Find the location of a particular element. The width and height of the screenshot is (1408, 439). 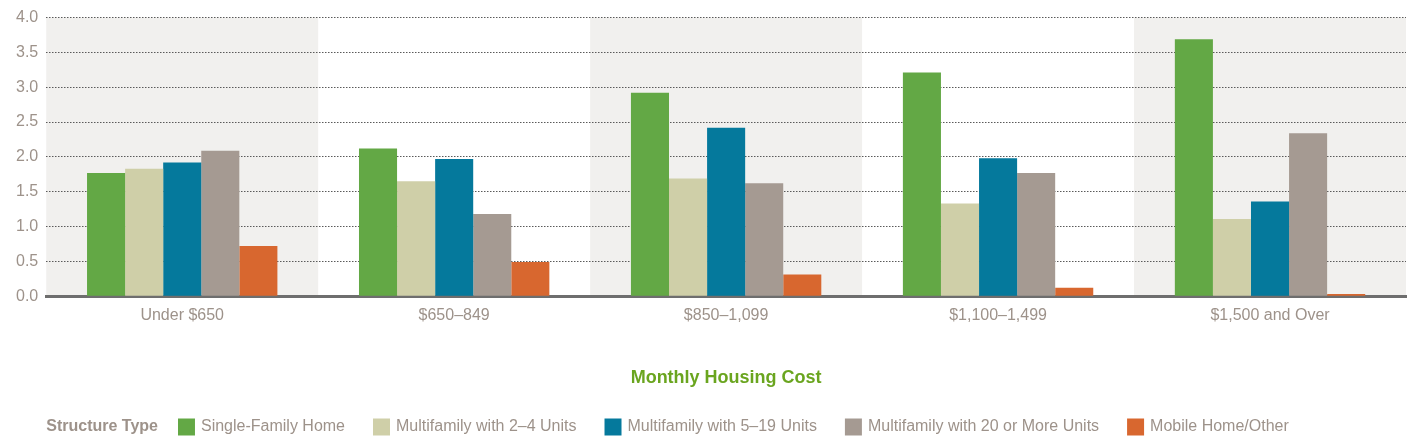

x-tick-label: $1,500 and Over is located at coordinates (1270, 315).